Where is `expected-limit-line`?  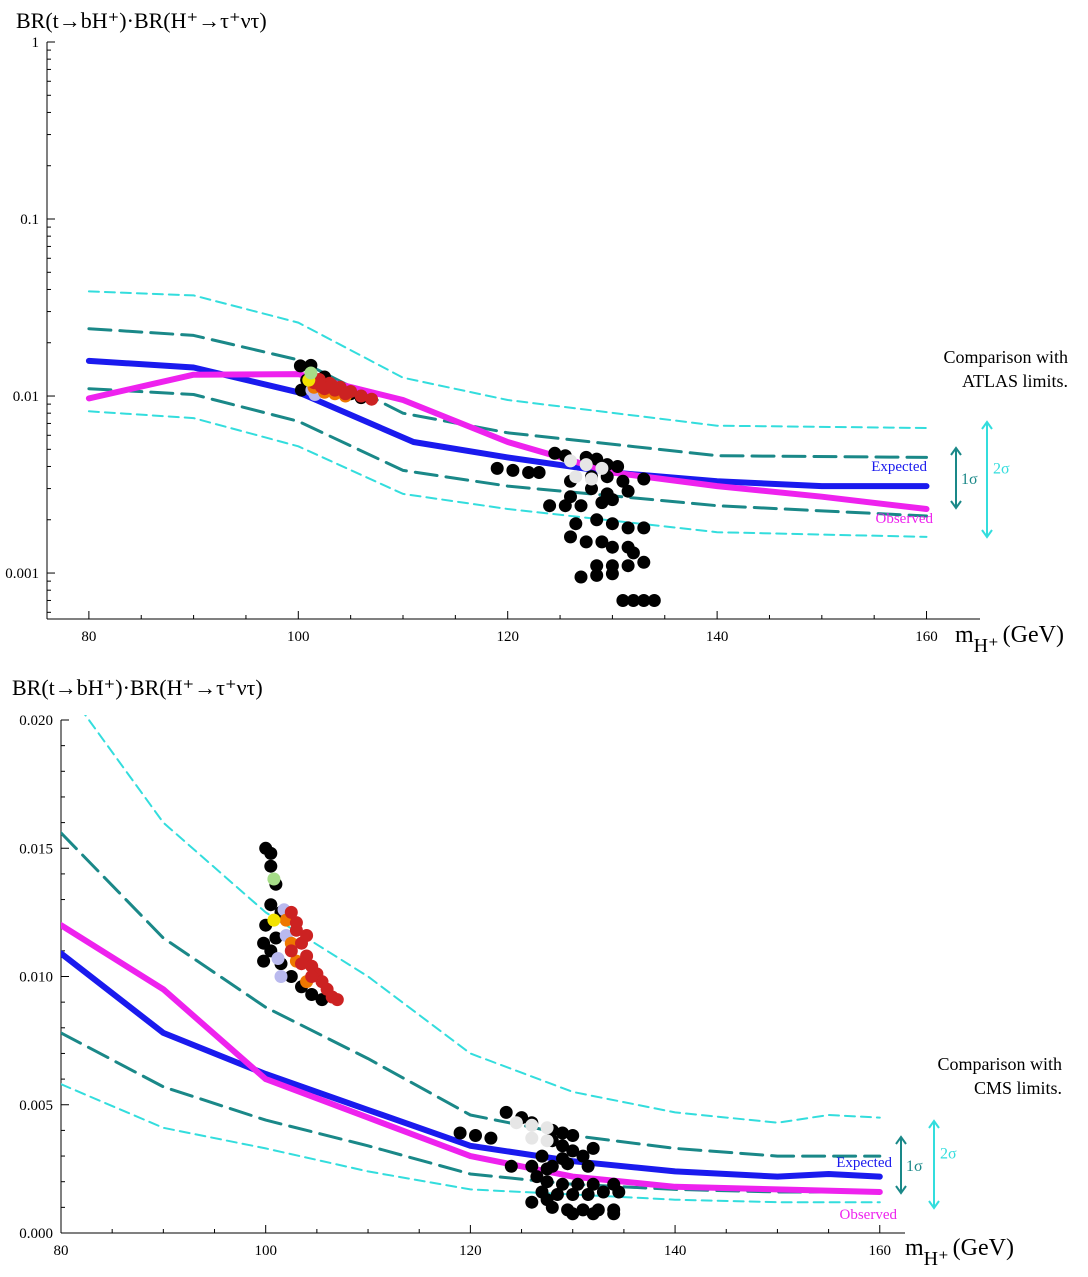
expected-limit-line is located at coordinates (472, 1065).